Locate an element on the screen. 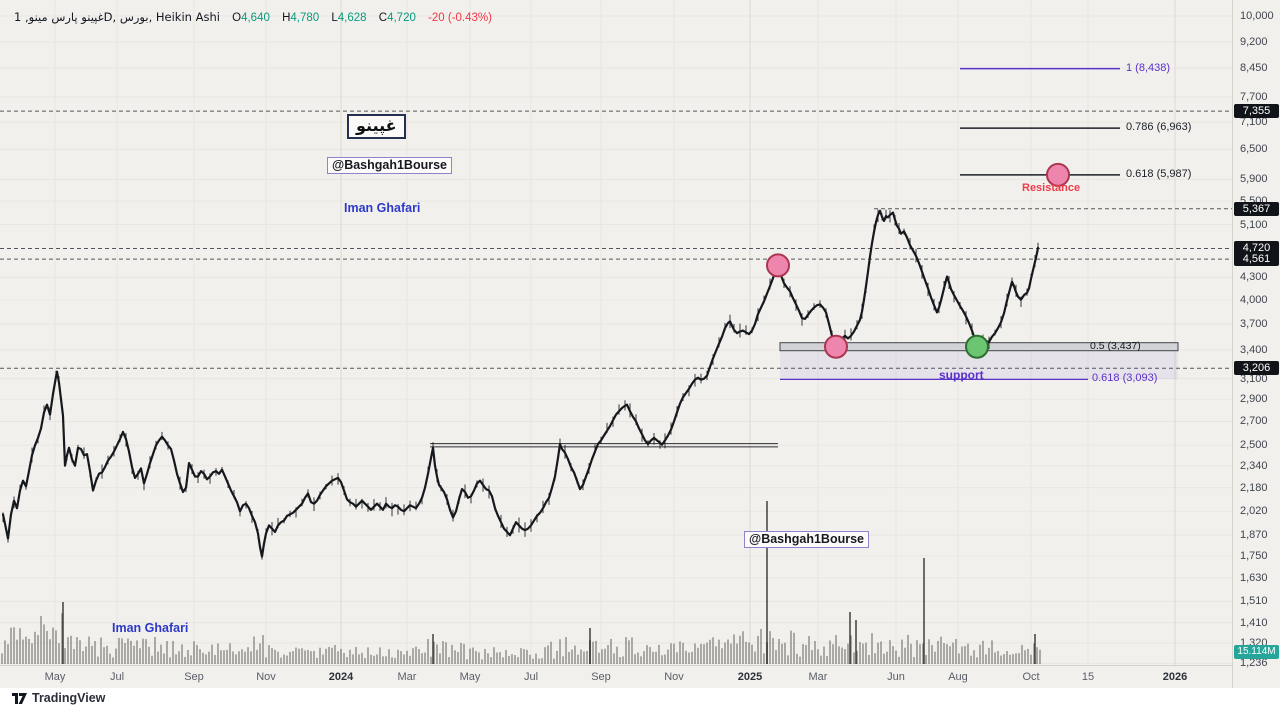  price-axis-tick: 3,700 is located at coordinates (1254, 323).